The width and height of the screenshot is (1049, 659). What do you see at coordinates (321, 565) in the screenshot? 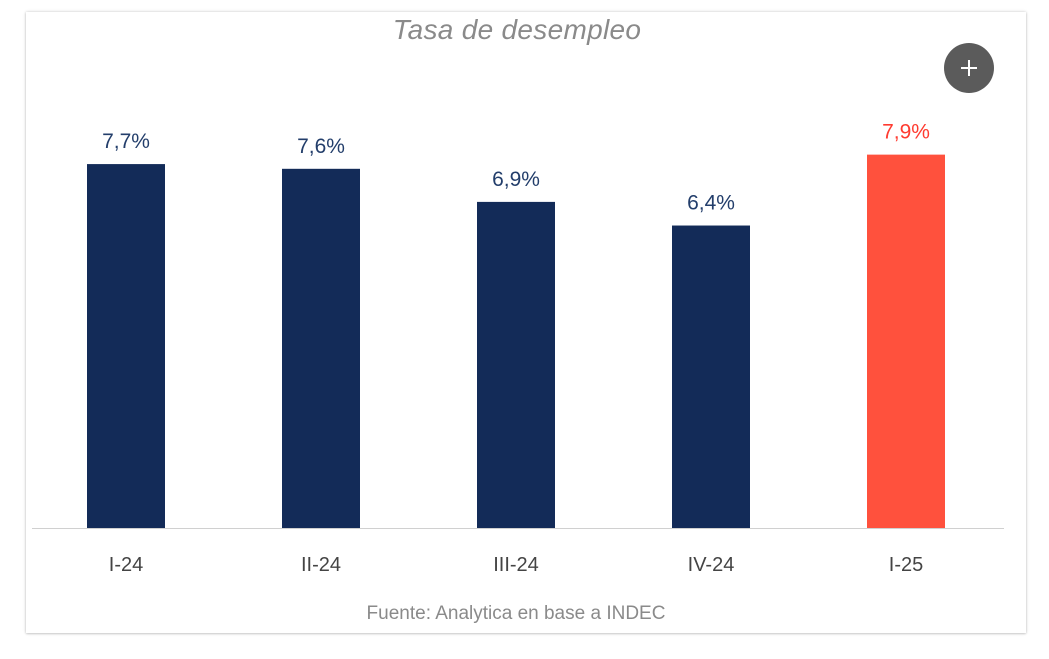
I see `x-tick-label: II-24` at bounding box center [321, 565].